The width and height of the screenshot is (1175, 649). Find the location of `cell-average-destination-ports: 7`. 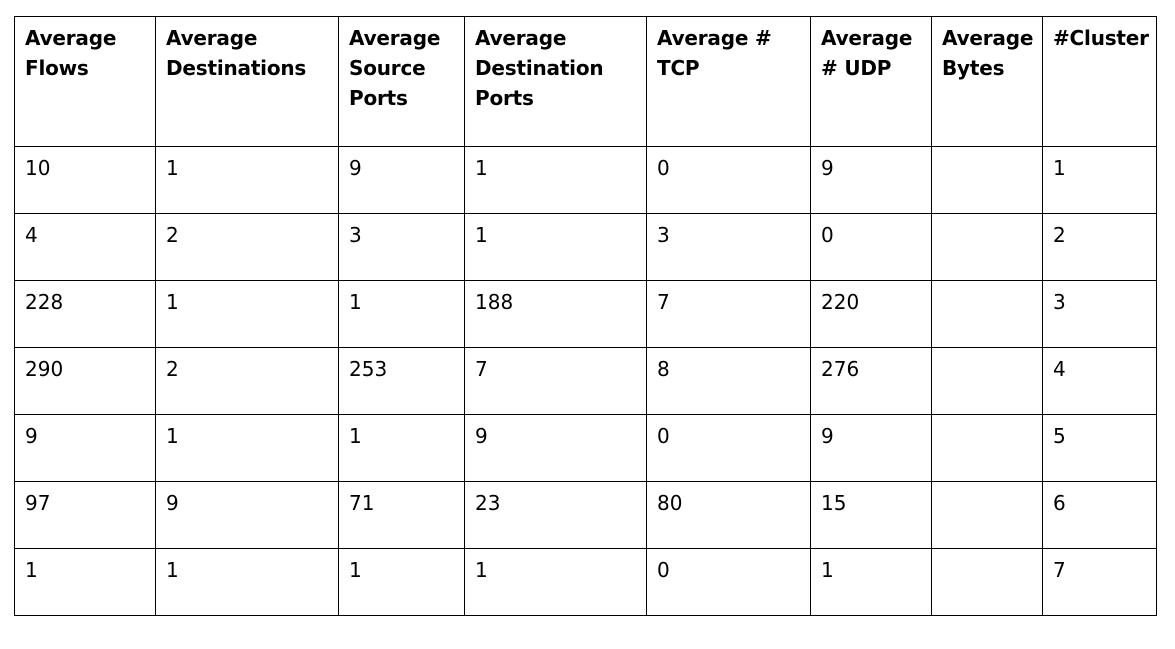

cell-average-destination-ports: 7 is located at coordinates (555, 381).